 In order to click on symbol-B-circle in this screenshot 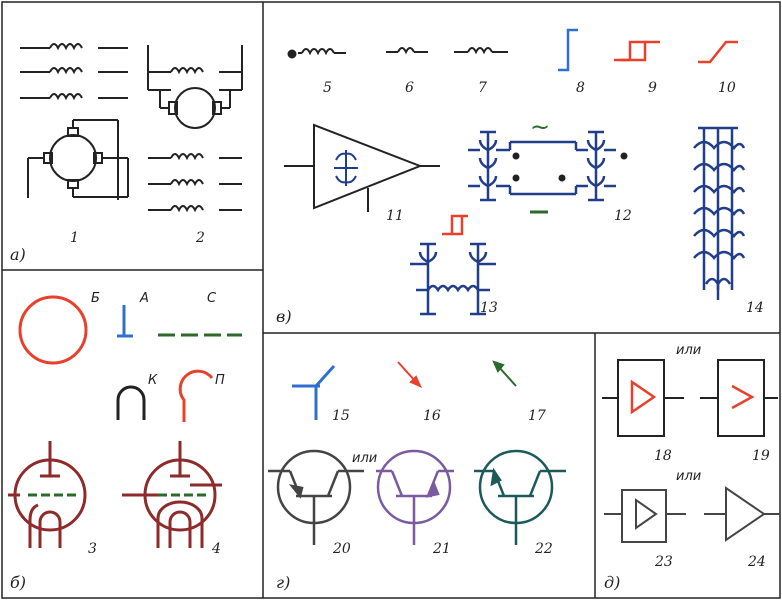, I will do `click(53, 330)`.